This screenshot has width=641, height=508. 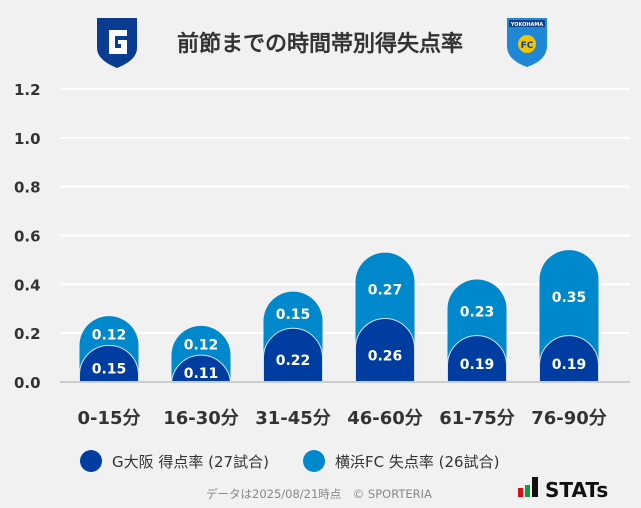 I want to click on x-tick-label: 76-90分, so click(x=569, y=418).